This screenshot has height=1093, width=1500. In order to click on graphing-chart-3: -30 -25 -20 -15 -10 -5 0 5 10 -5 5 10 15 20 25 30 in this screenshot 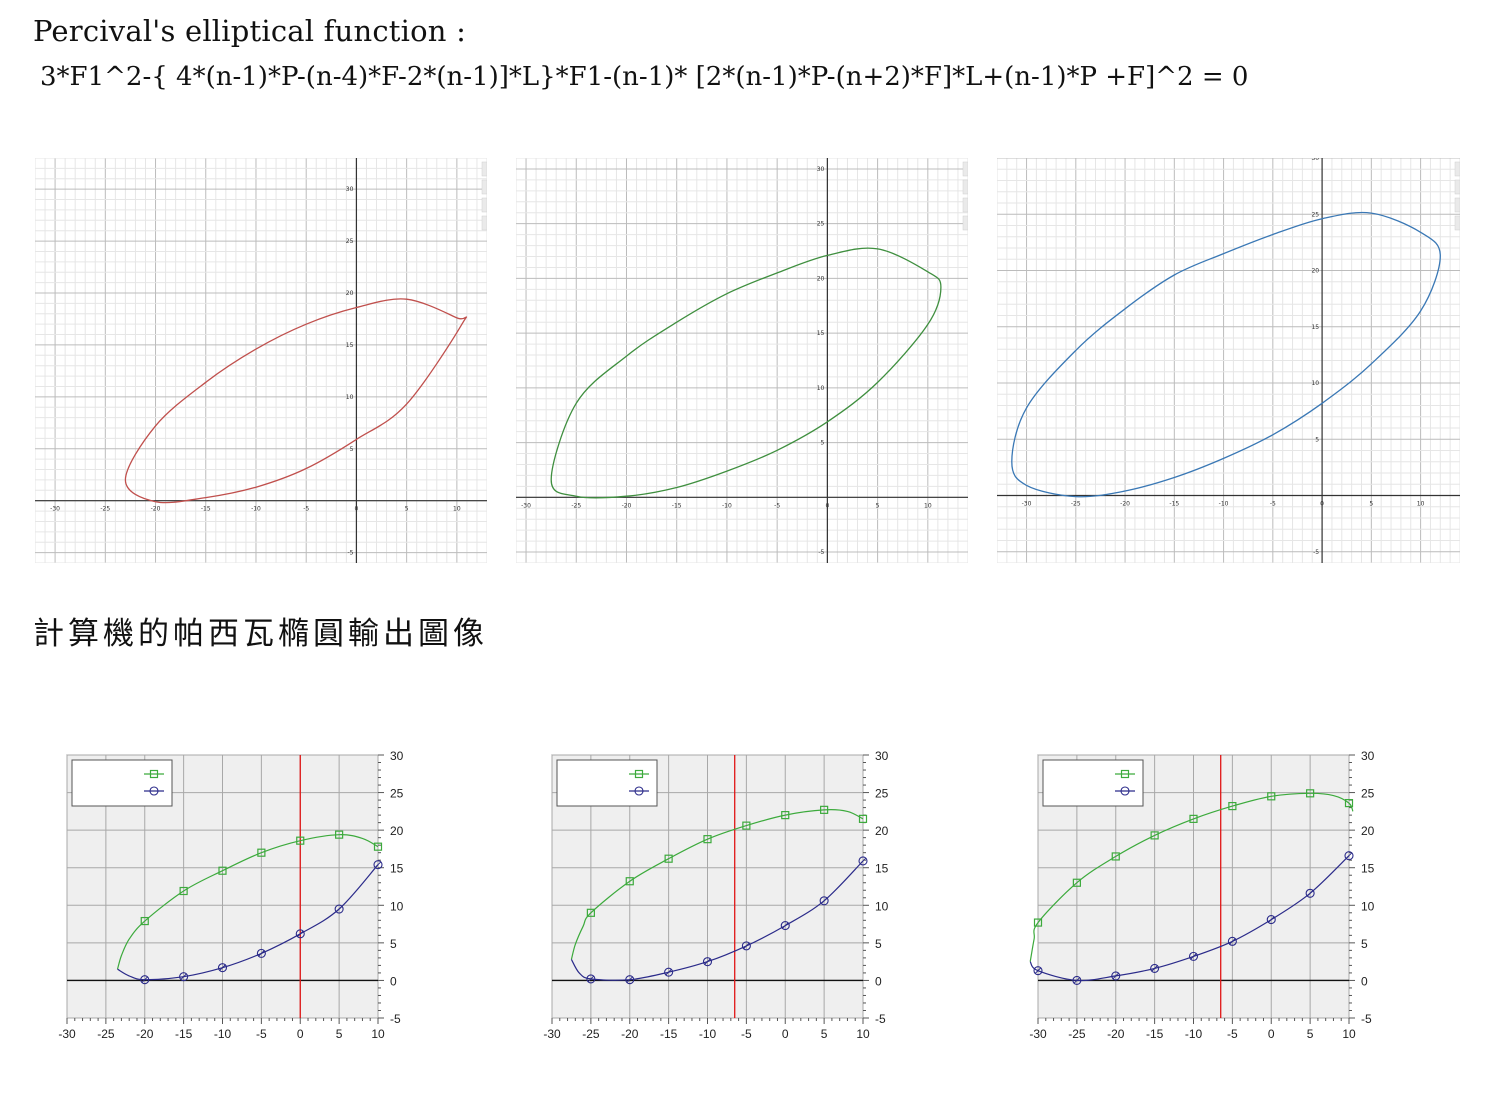, I will do `click(1228, 360)`.